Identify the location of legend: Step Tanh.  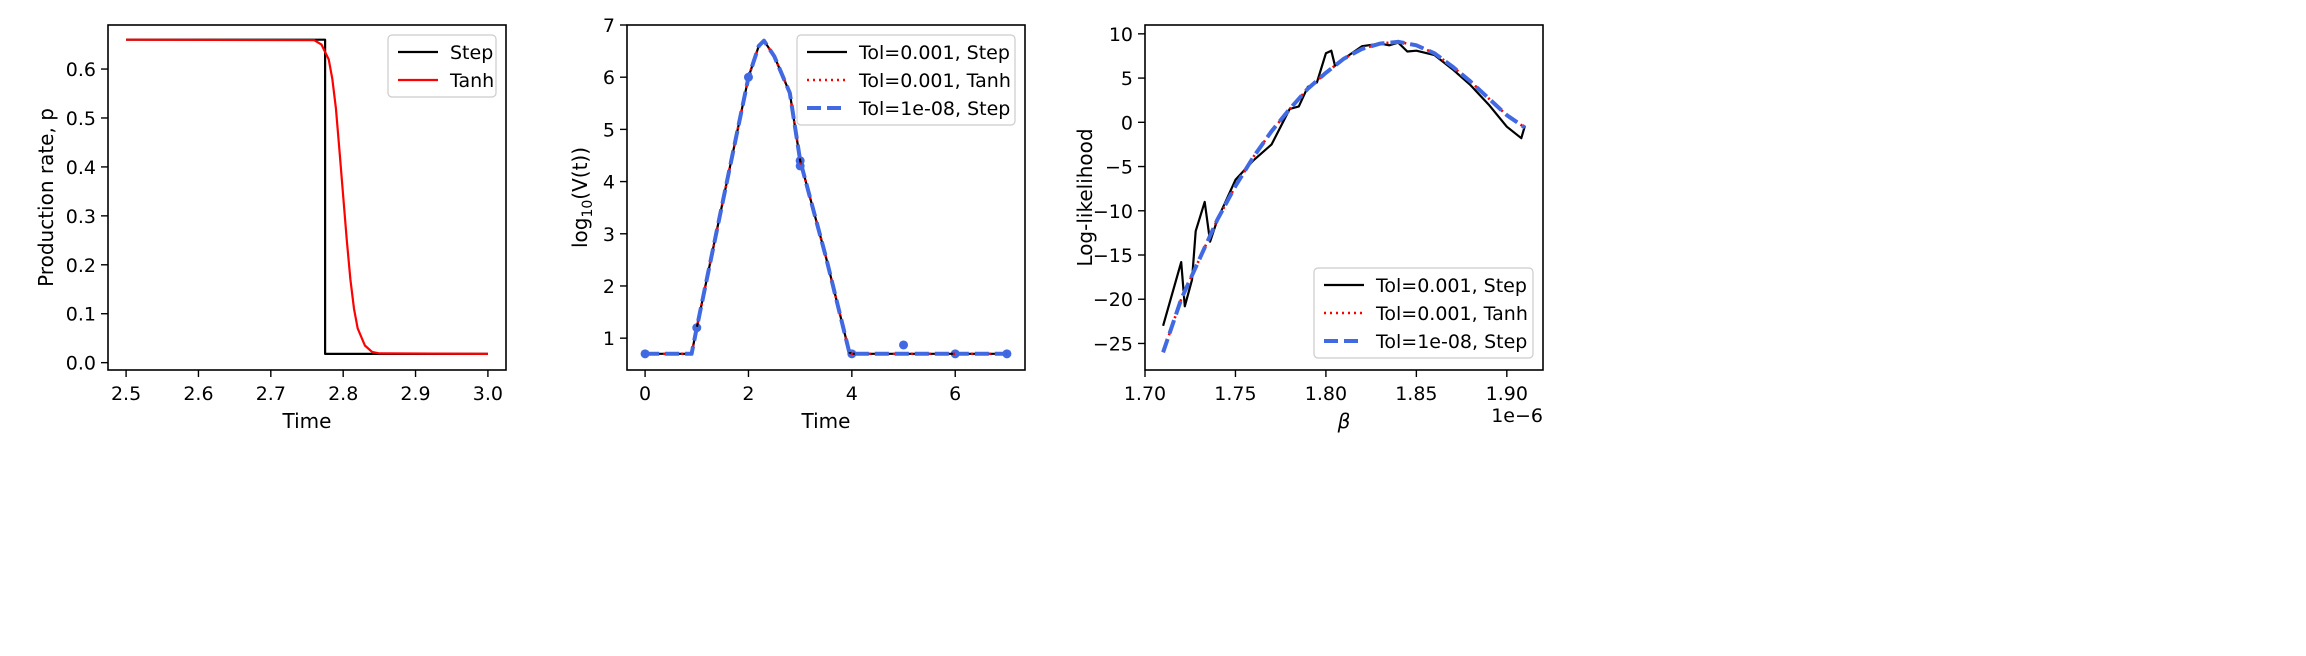
(442, 66).